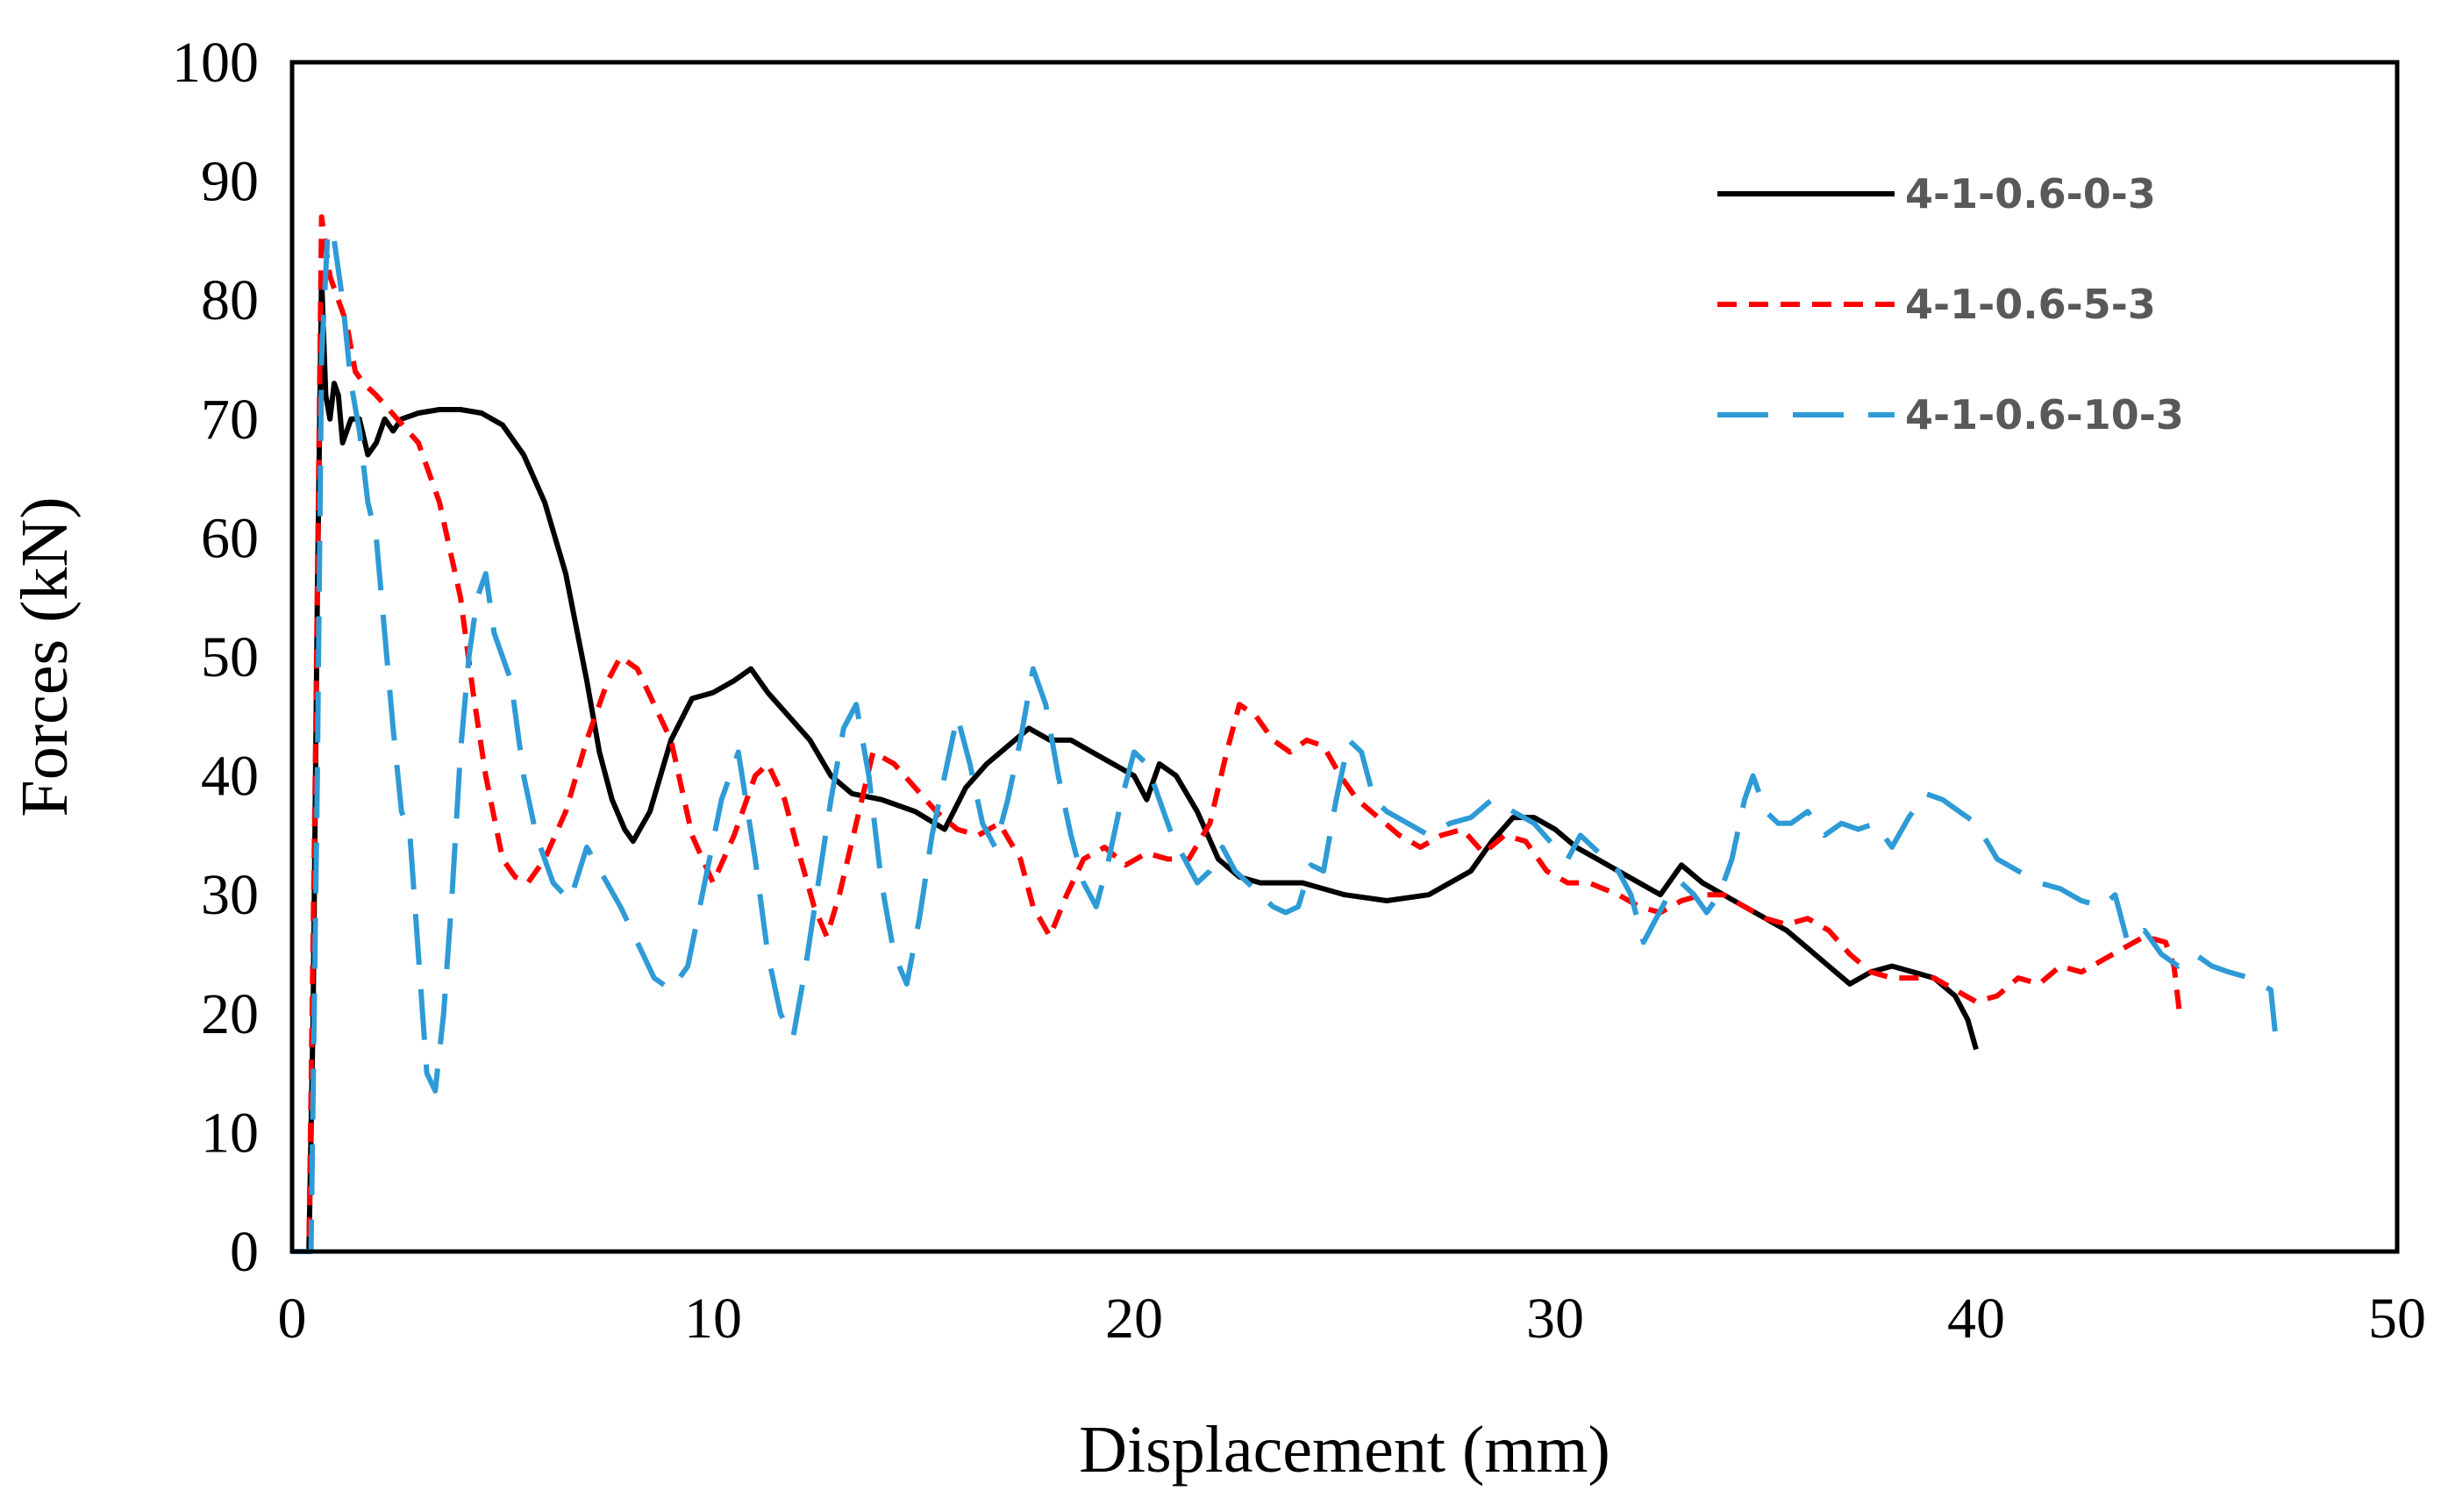 This screenshot has height=1512, width=2441. I want to click on legend: 4-1-0.6-0-3 4-1-0.6-5-3 4-1-0.6-10-3, so click(1950, 304).